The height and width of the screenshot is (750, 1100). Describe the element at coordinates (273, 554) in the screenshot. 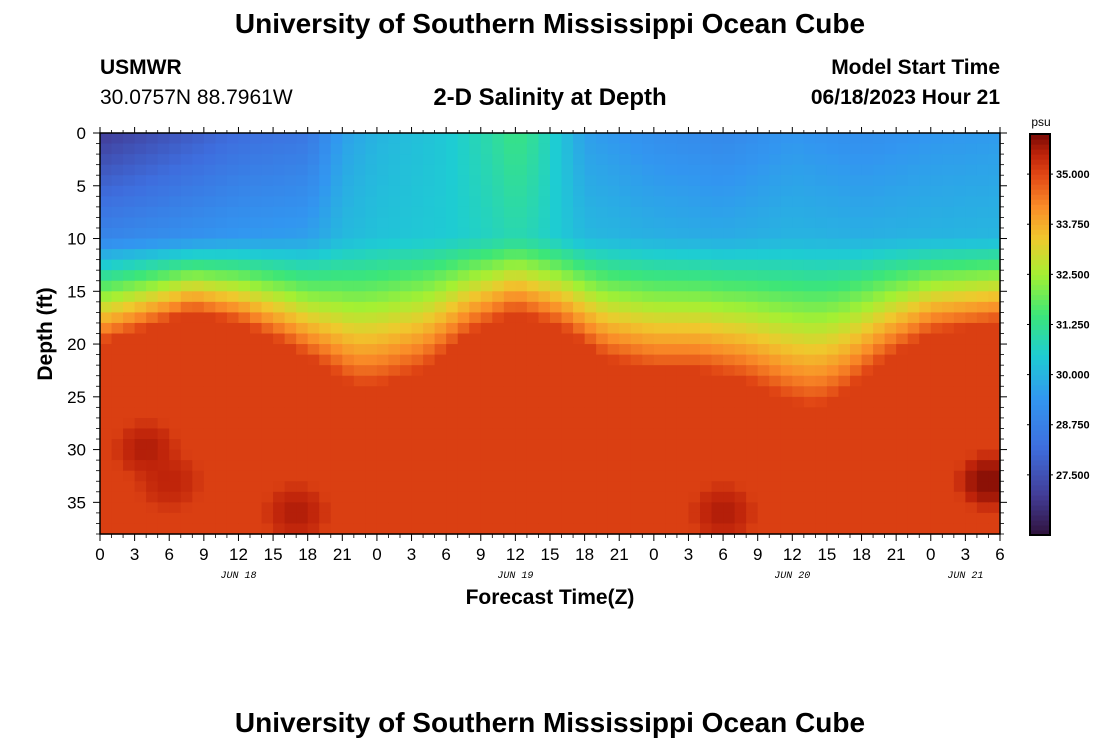

I see `x-tick-label: 15` at that location.